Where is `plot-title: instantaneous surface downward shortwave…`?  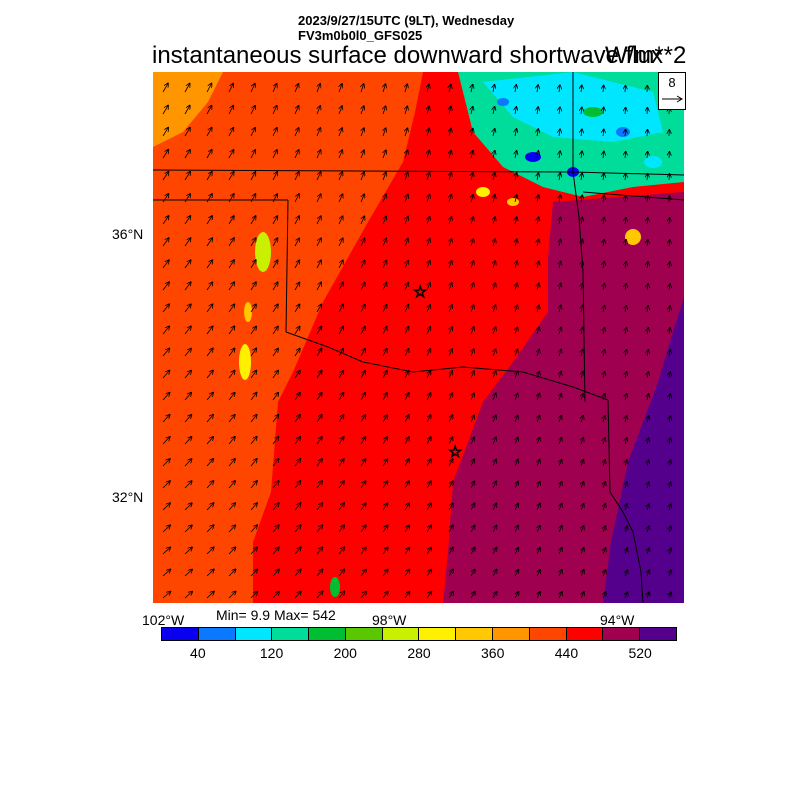
plot-title: instantaneous surface downward shortwave… is located at coordinates (407, 55).